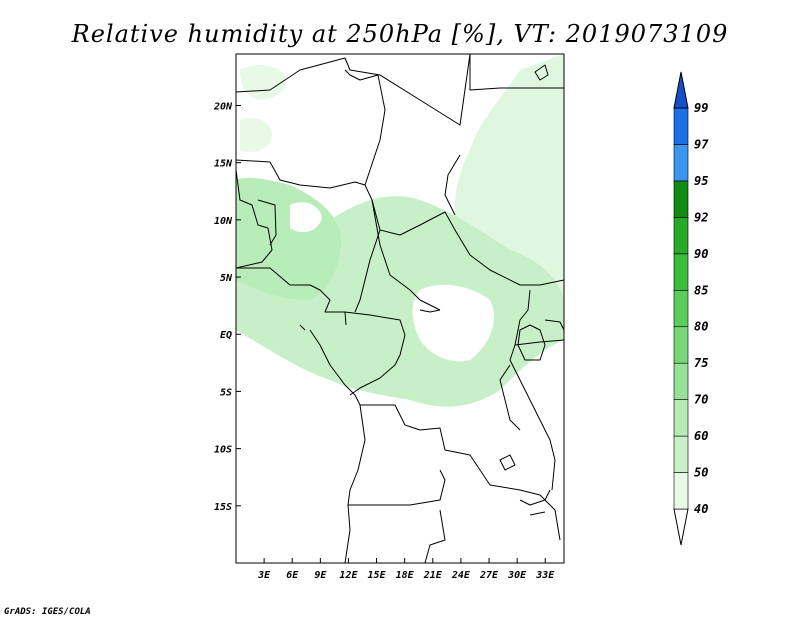 The image size is (800, 618). What do you see at coordinates (377, 575) in the screenshot?
I see `x-tick-label: 15E` at bounding box center [377, 575].